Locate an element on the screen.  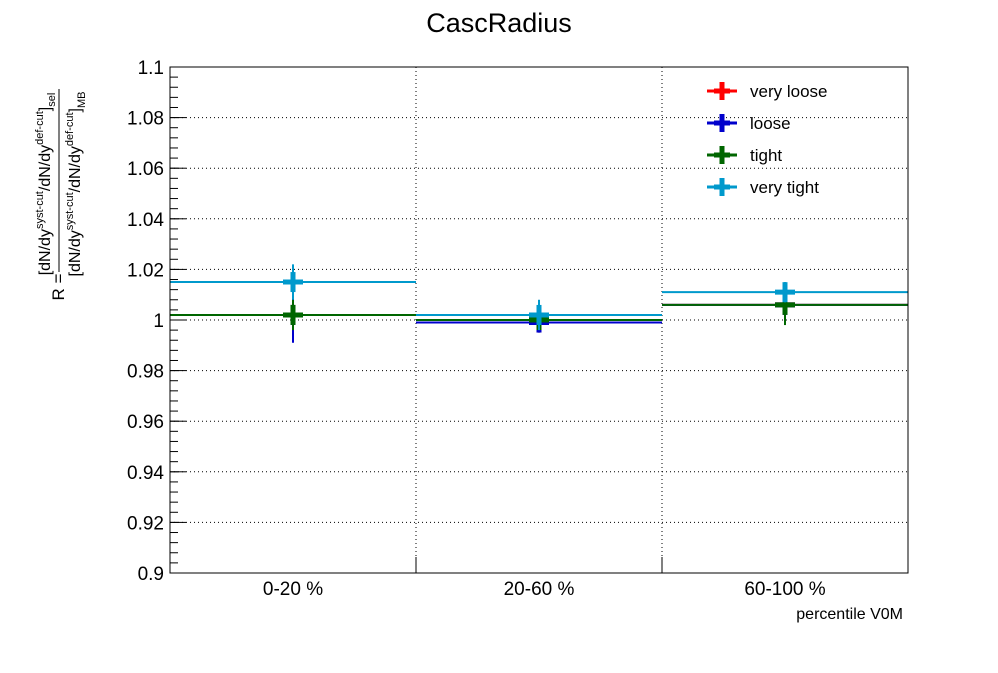
legend: very loose loose tight very tight is located at coordinates (767, 139).